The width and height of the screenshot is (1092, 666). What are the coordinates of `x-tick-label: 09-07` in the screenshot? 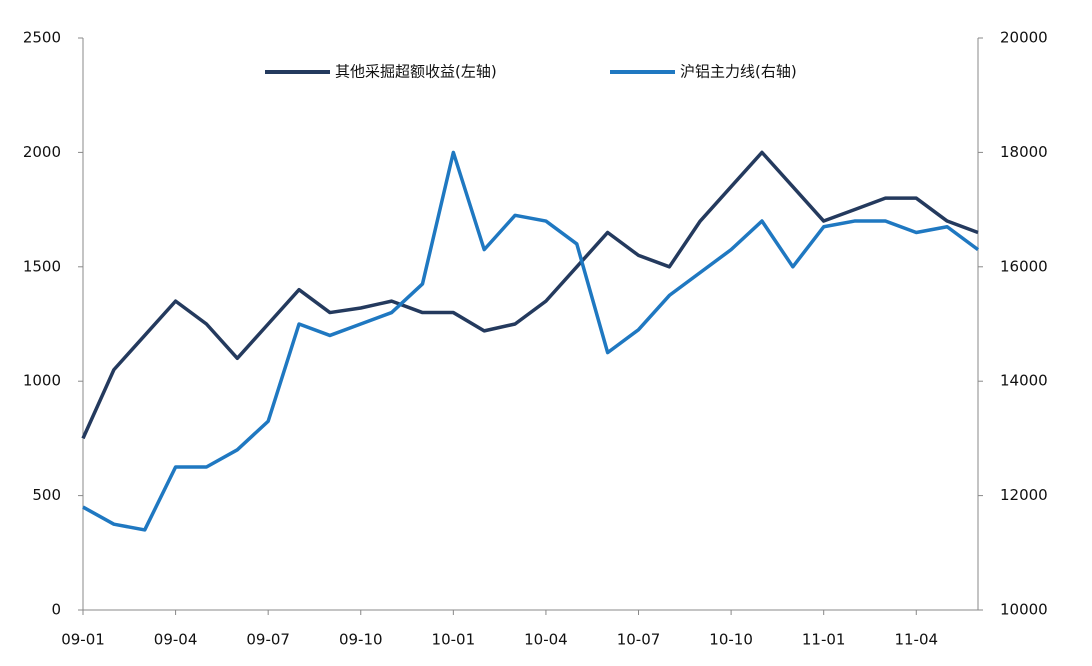 It's located at (268, 640).